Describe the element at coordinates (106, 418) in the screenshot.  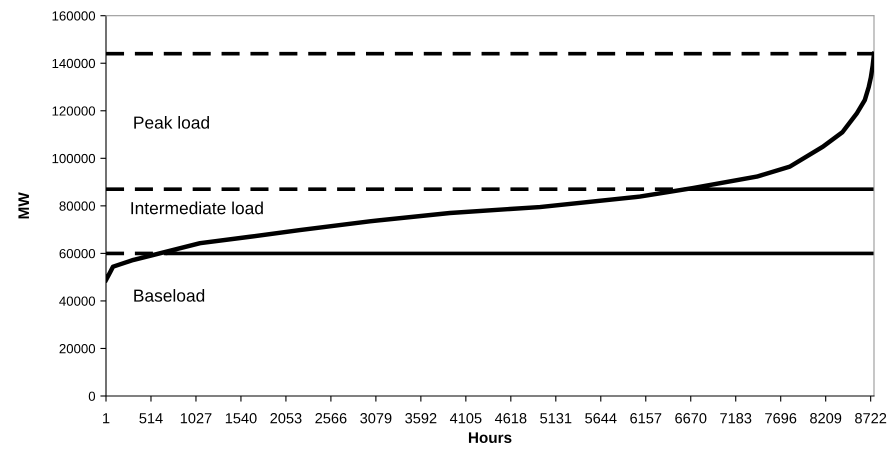
I see `x-tick-label: 1` at that location.